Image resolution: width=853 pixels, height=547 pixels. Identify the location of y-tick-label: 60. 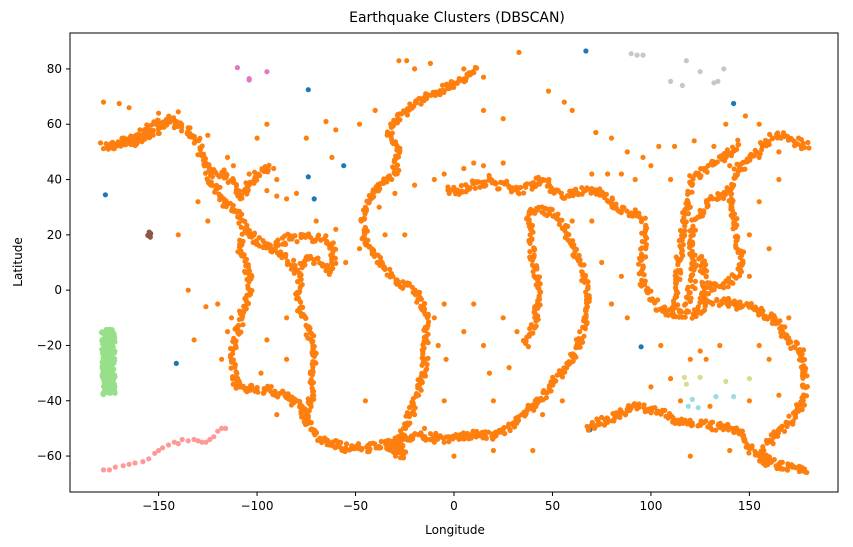
(54, 124).